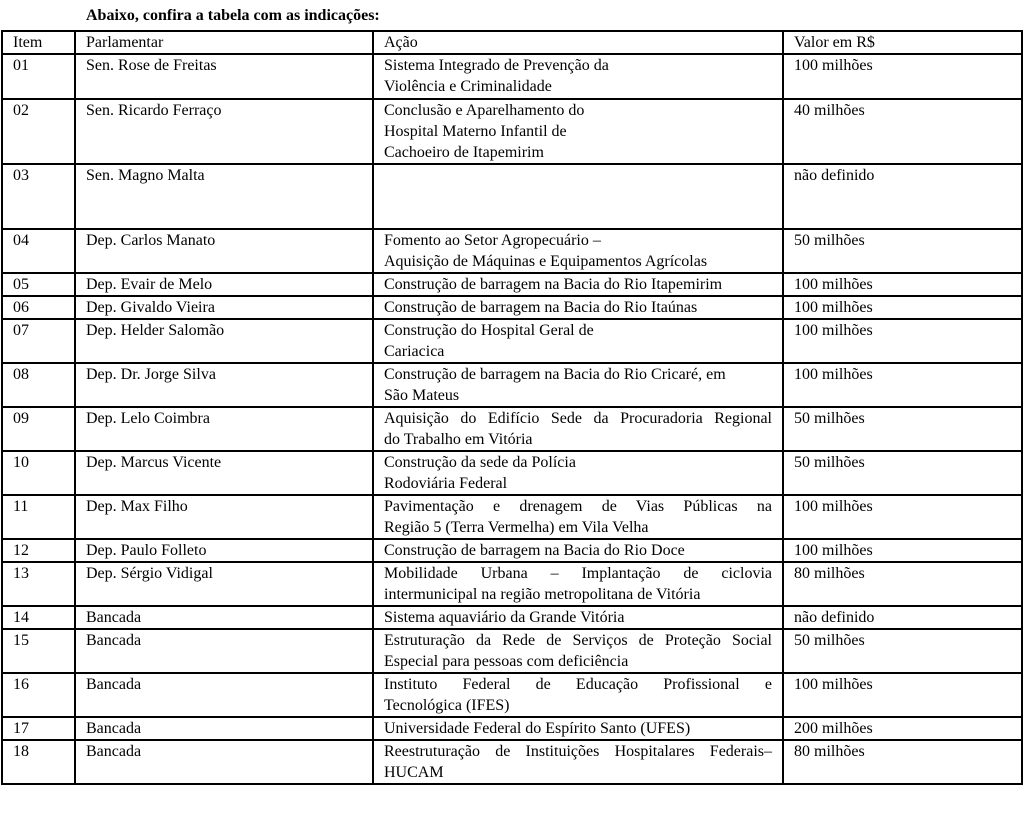 This screenshot has width=1024, height=826. What do you see at coordinates (38, 76) in the screenshot?
I see `cell-item: 01` at bounding box center [38, 76].